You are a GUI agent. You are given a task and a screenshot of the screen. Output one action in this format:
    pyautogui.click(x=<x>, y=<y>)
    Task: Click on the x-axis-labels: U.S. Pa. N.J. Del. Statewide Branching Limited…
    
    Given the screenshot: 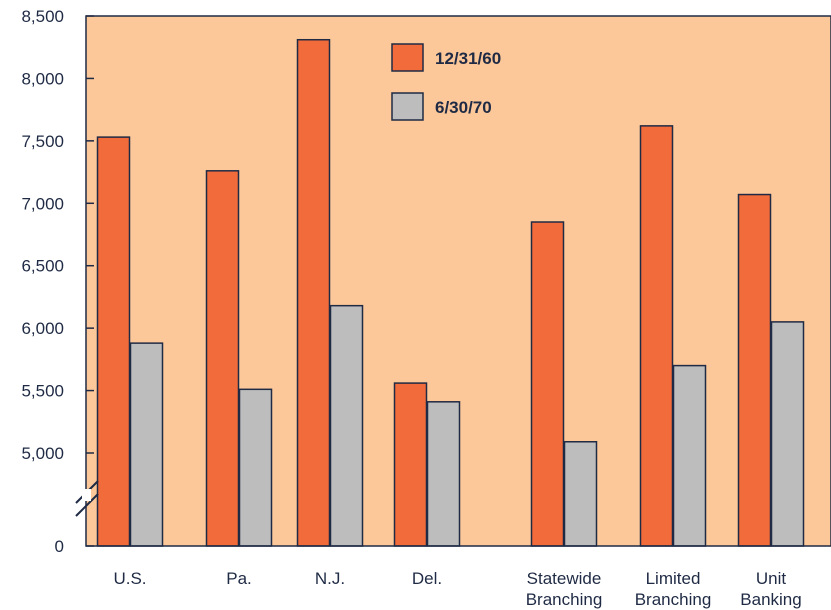 What is the action you would take?
    pyautogui.click(x=457, y=589)
    